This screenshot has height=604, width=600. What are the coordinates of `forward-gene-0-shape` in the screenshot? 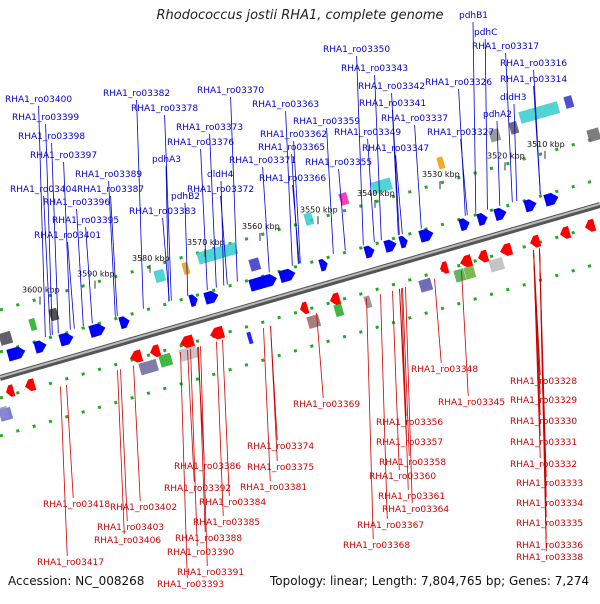 It's located at (16, 354).